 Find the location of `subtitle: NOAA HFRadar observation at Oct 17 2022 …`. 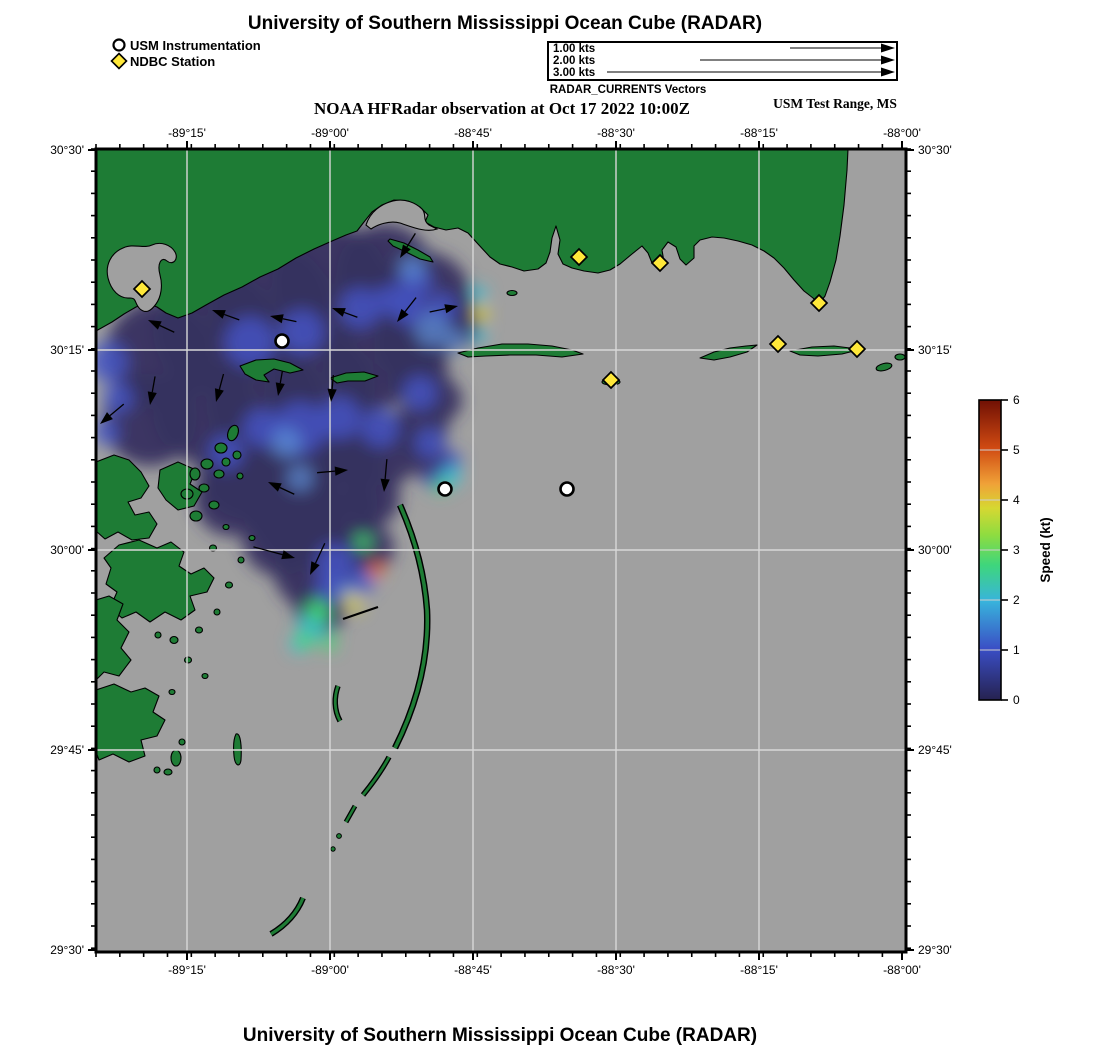

subtitle: NOAA HFRadar observation at Oct 17 2022 … is located at coordinates (502, 108).